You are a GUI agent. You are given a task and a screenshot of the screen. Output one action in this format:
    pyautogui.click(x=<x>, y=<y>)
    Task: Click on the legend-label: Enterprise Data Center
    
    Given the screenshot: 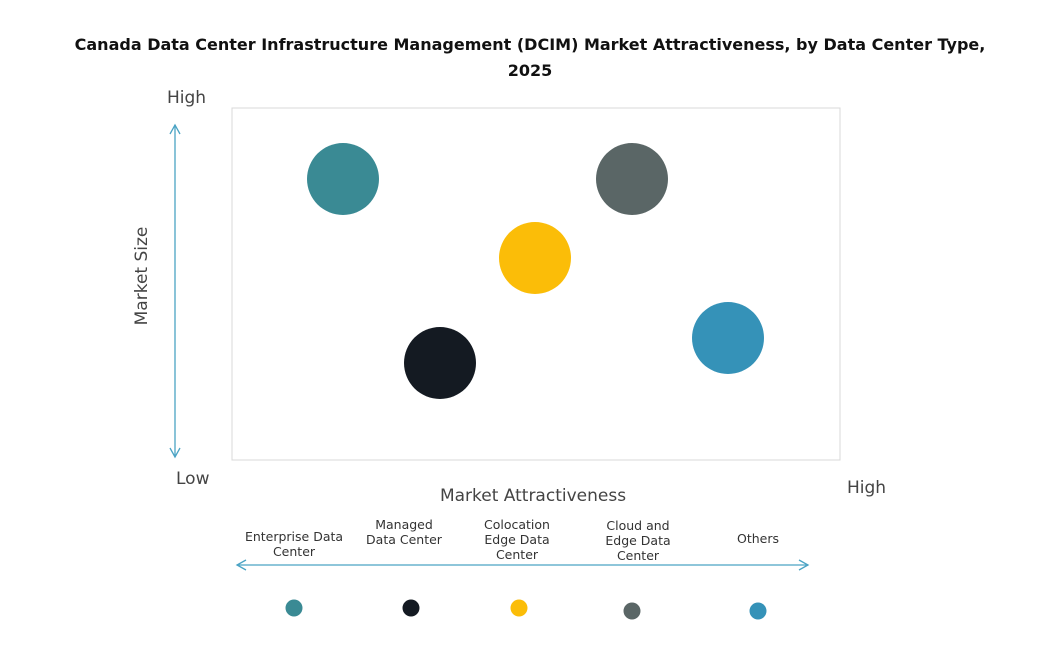 What is the action you would take?
    pyautogui.click(x=294, y=544)
    